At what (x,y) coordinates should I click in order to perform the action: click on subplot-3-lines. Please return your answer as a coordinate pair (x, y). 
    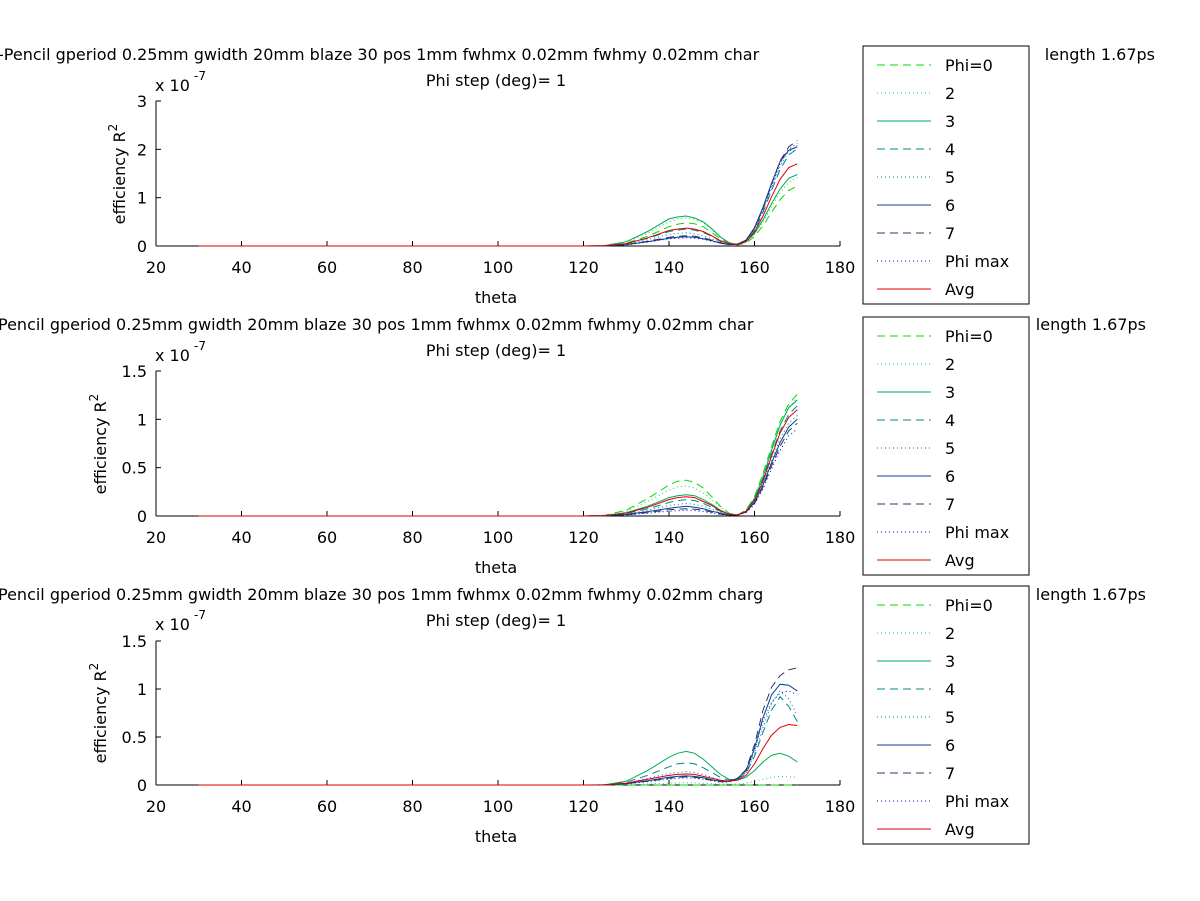
    Looking at the image, I should click on (498, 726).